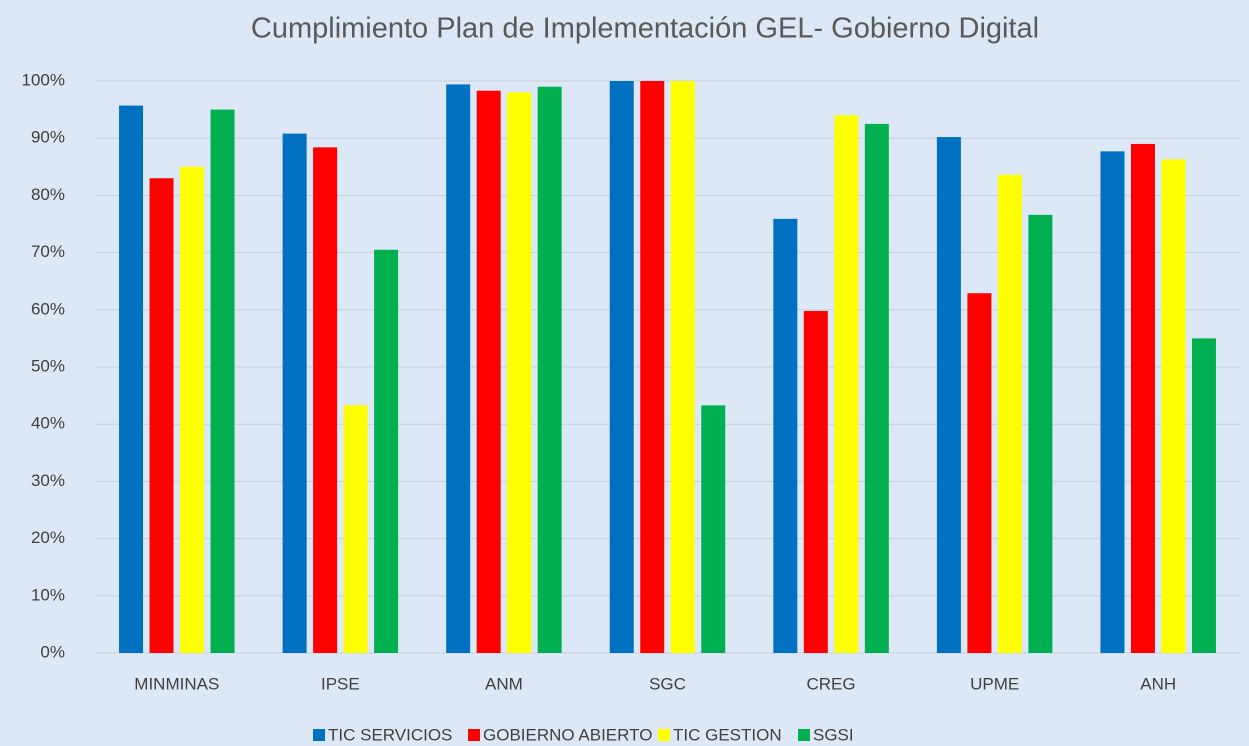  What do you see at coordinates (390, 734) in the screenshot?
I see `legend-label: TIC SERVICIOS` at bounding box center [390, 734].